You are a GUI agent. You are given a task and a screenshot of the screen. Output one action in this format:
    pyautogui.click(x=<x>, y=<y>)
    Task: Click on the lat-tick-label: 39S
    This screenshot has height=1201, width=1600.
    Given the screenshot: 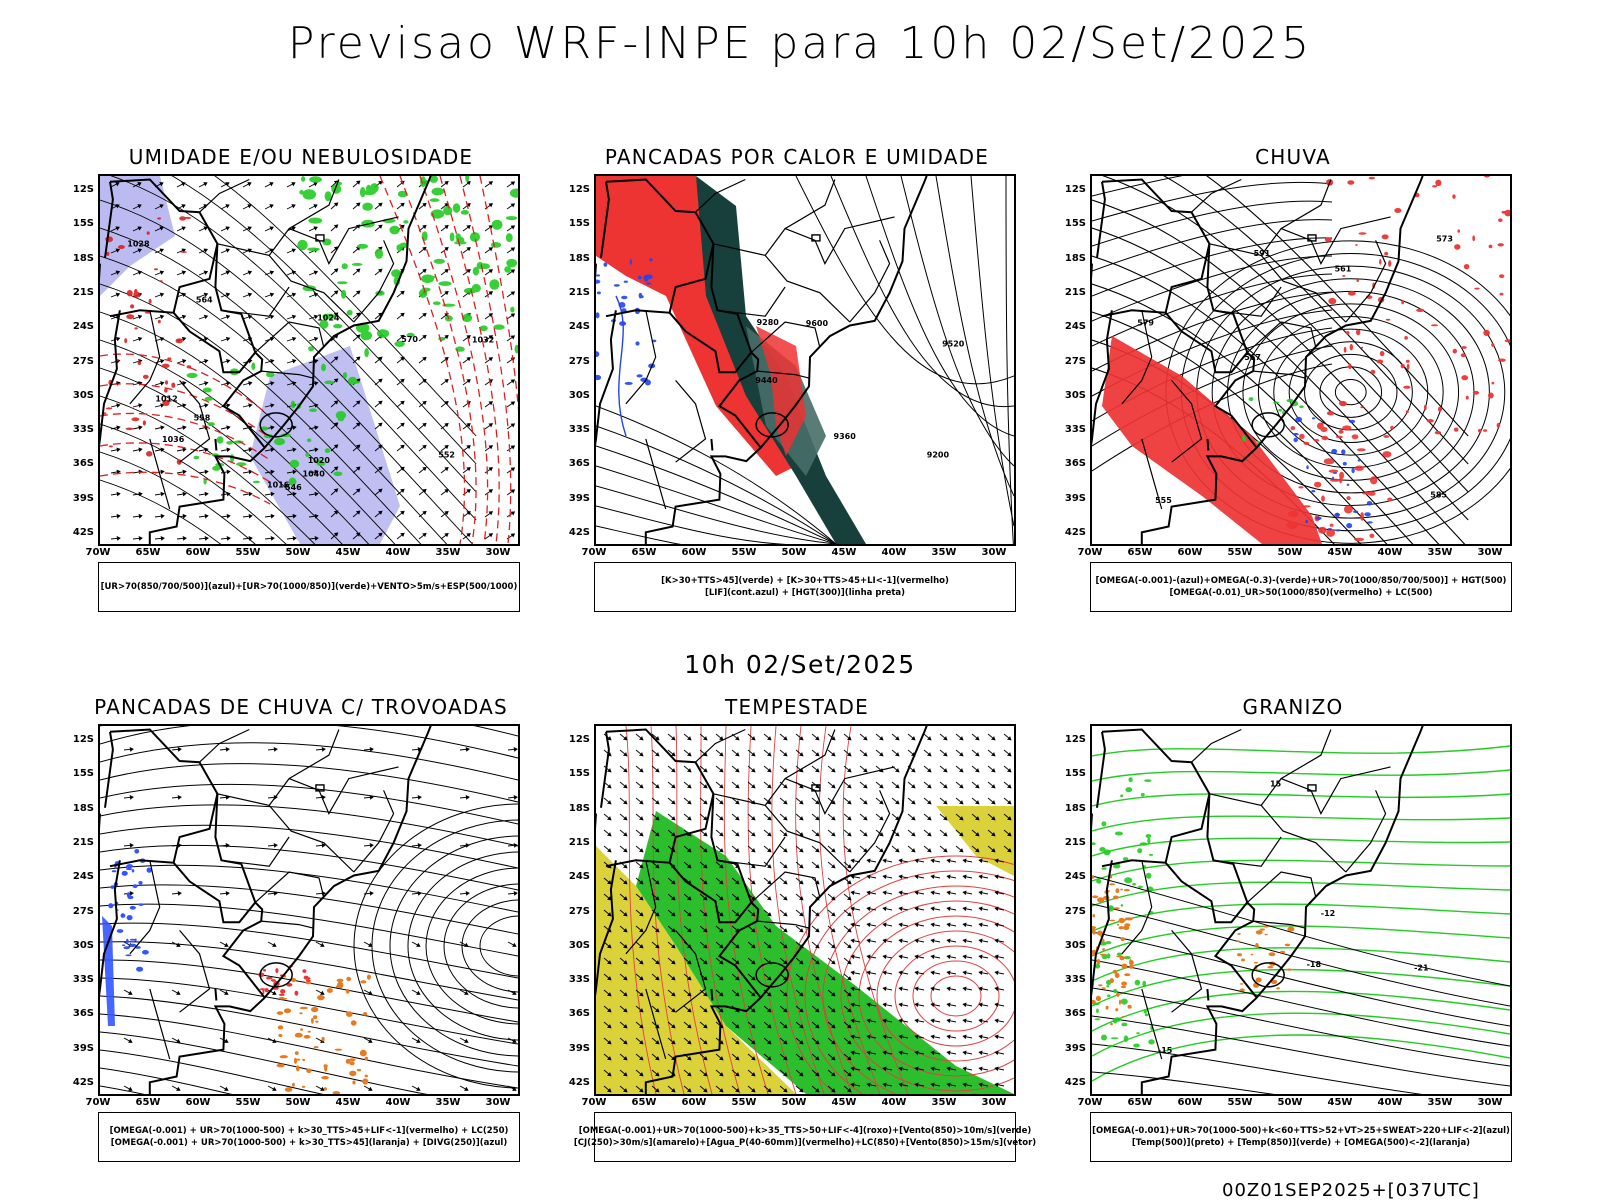 What is the action you would take?
    pyautogui.click(x=579, y=498)
    